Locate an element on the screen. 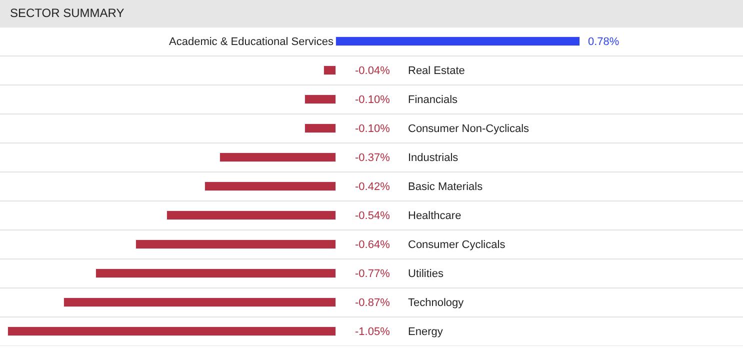  data-label: 0.78% is located at coordinates (604, 42).